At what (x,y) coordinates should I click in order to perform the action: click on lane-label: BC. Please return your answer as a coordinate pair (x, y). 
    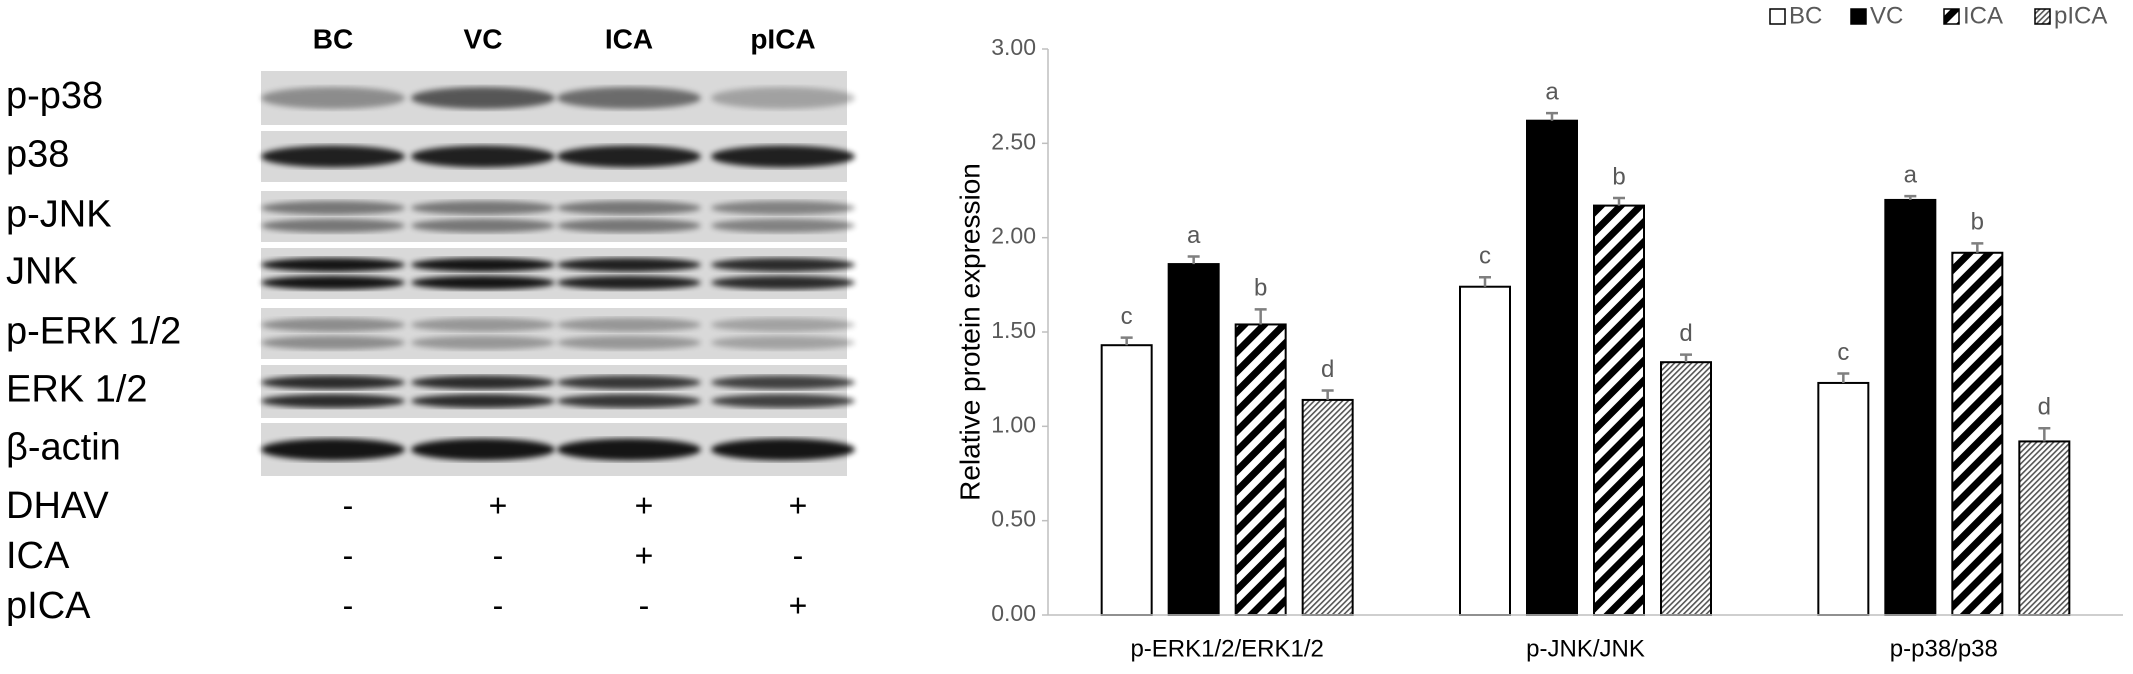
    Looking at the image, I should click on (333, 38).